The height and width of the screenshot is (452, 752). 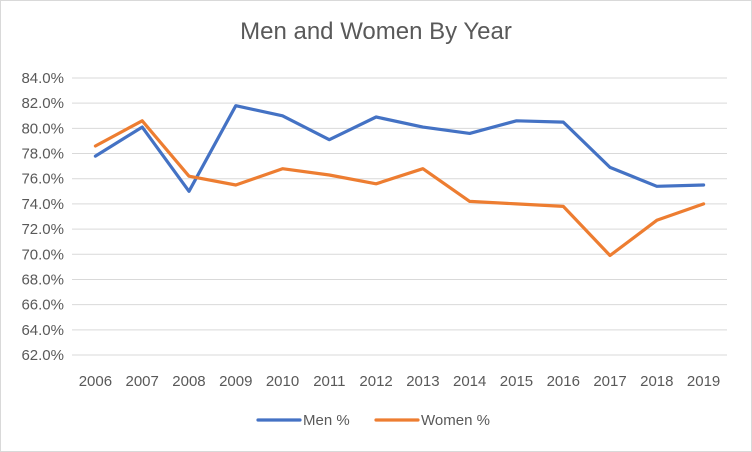 What do you see at coordinates (703, 381) in the screenshot?
I see `x-tick-label: 2019` at bounding box center [703, 381].